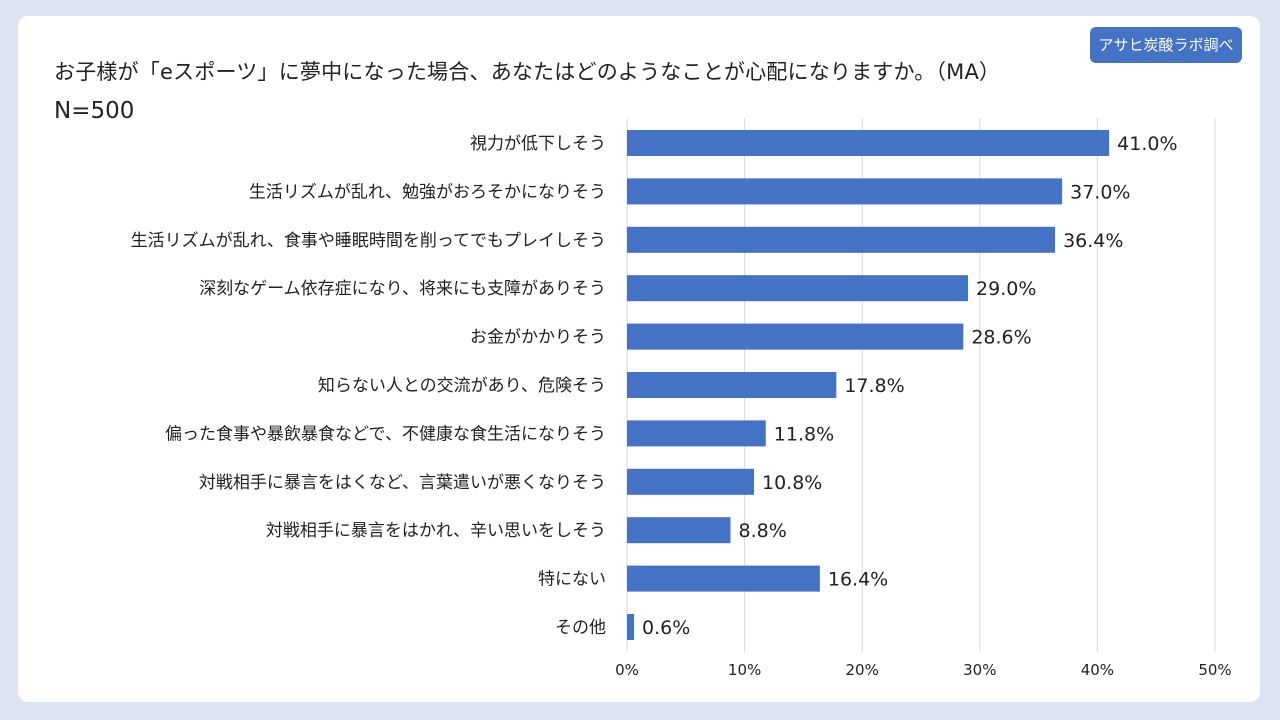  What do you see at coordinates (804, 434) in the screenshot?
I see `value-label: 11.8%` at bounding box center [804, 434].